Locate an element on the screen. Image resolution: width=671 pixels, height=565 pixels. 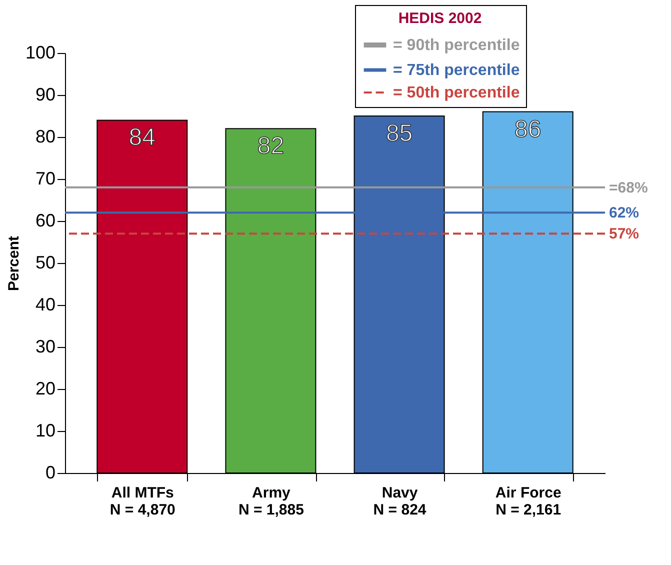
ref-line-label: =68% is located at coordinates (628, 187).